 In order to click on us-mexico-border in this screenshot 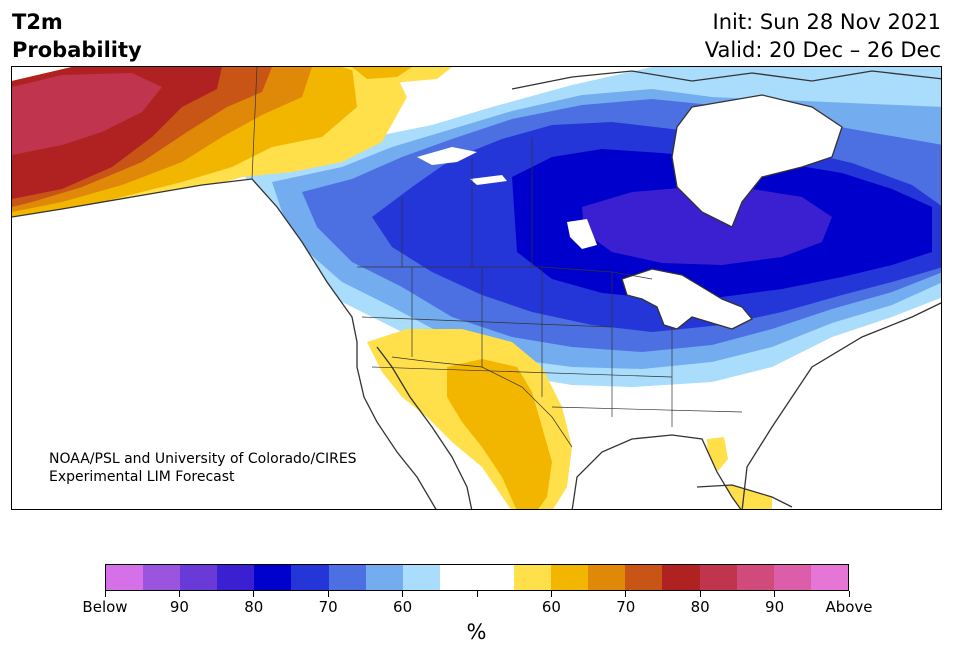, I will do `click(482, 402)`.